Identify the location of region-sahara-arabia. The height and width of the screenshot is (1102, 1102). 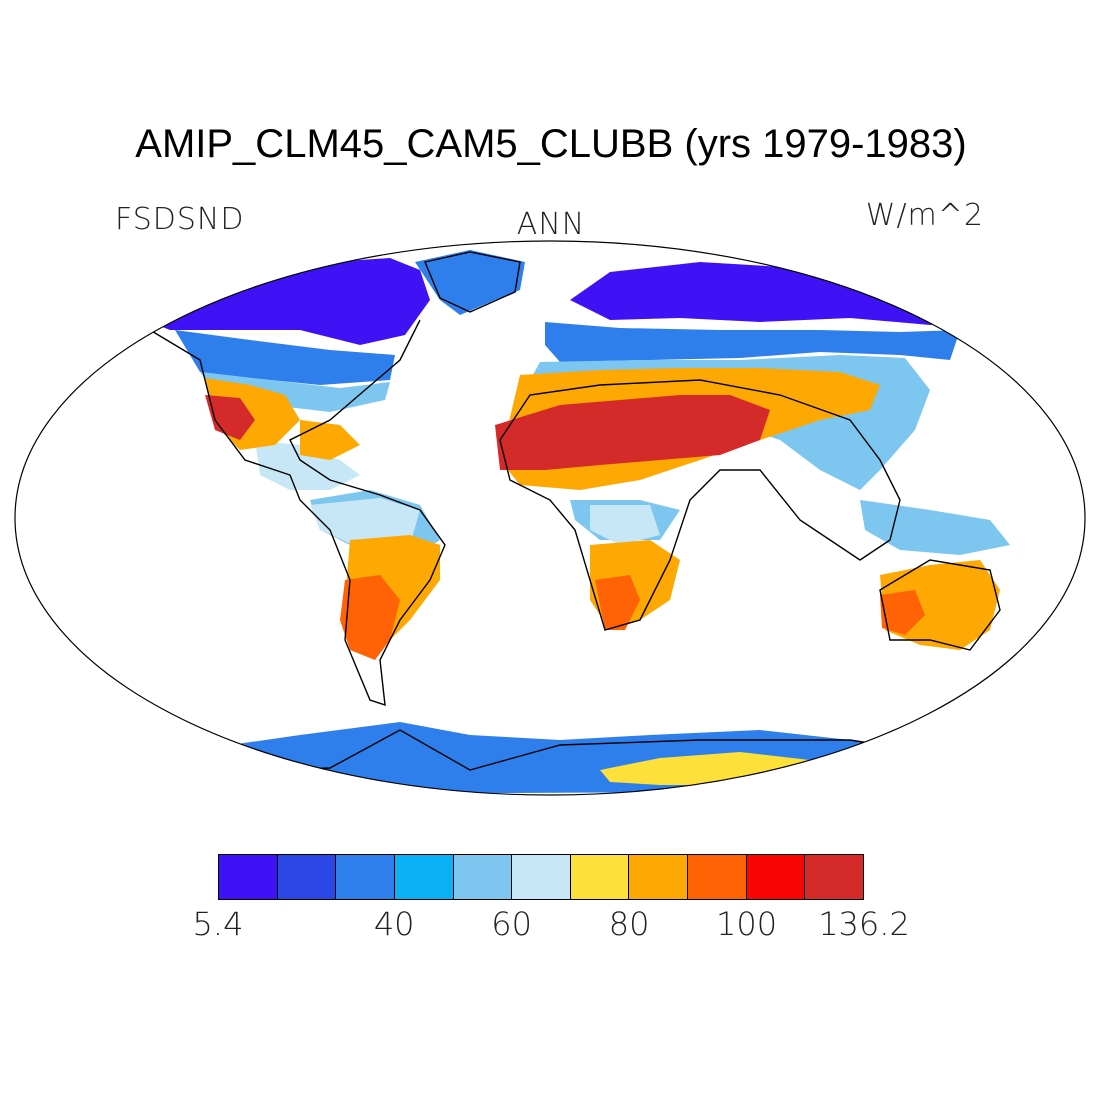
(487, 432).